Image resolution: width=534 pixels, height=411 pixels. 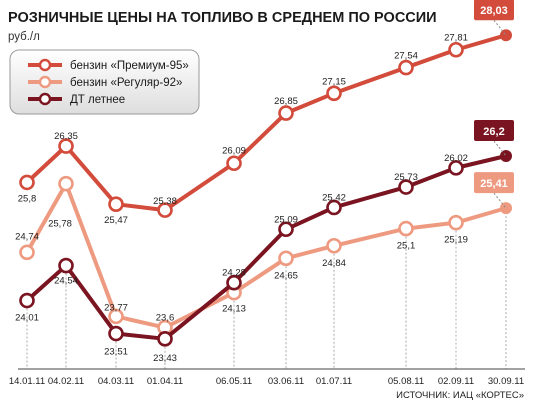 I want to click on data-label-regular92: 25,78, so click(x=60, y=224).